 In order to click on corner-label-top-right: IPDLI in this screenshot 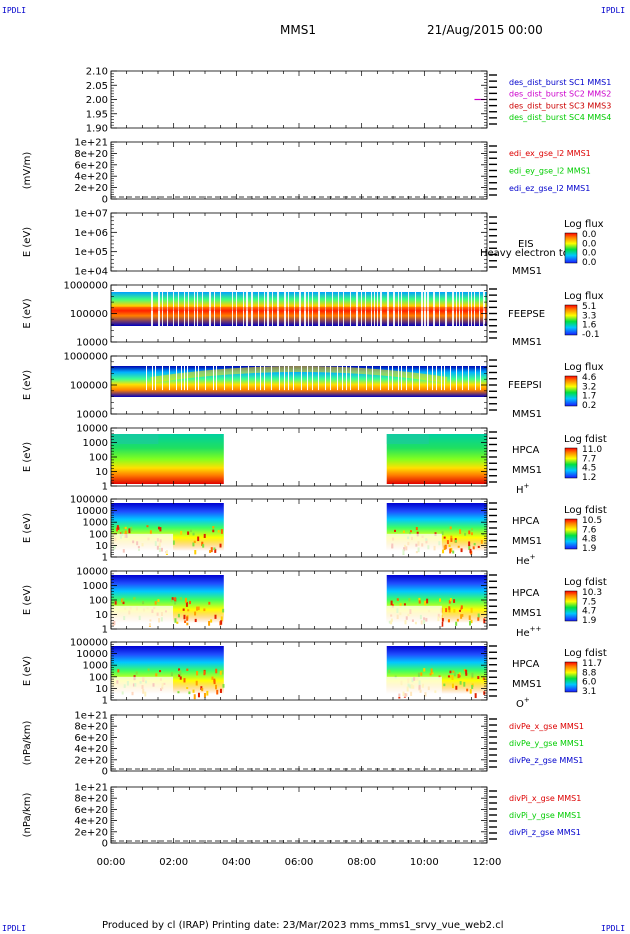, I will do `click(613, 10)`.